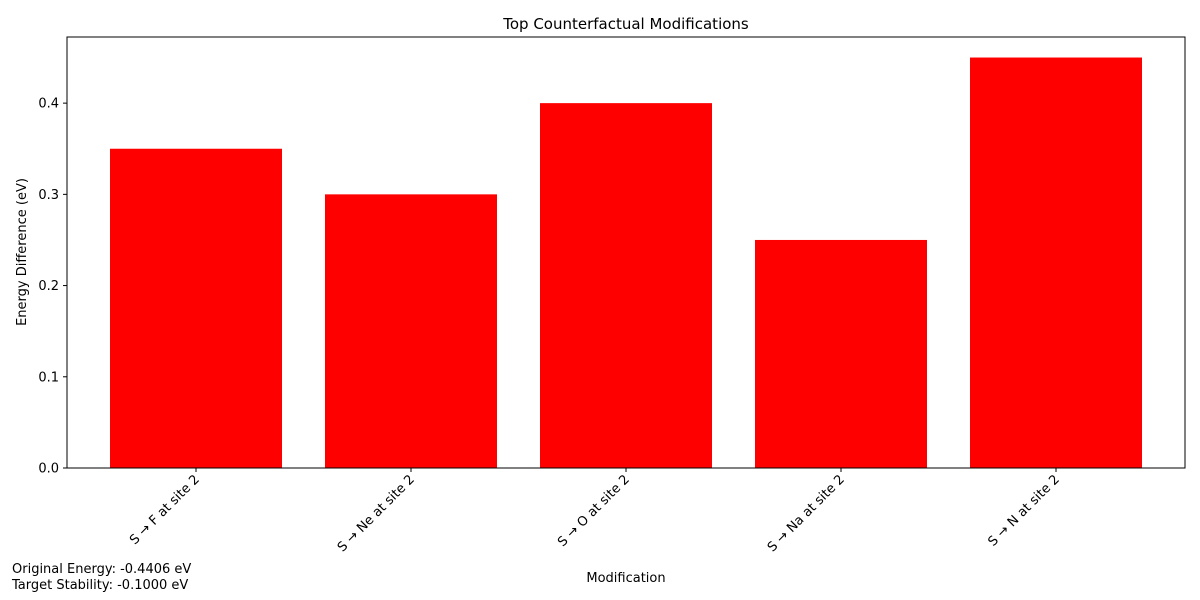 The image size is (1200, 600). I want to click on y-tick-label: 0.0, so click(48, 469).